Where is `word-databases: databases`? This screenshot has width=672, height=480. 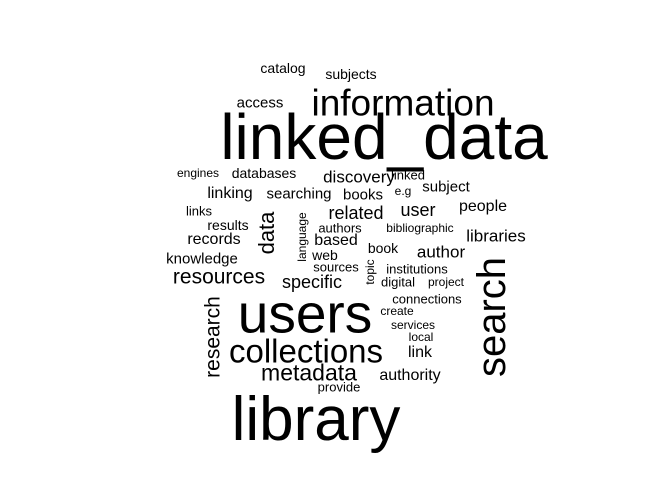
word-databases: databases is located at coordinates (264, 173).